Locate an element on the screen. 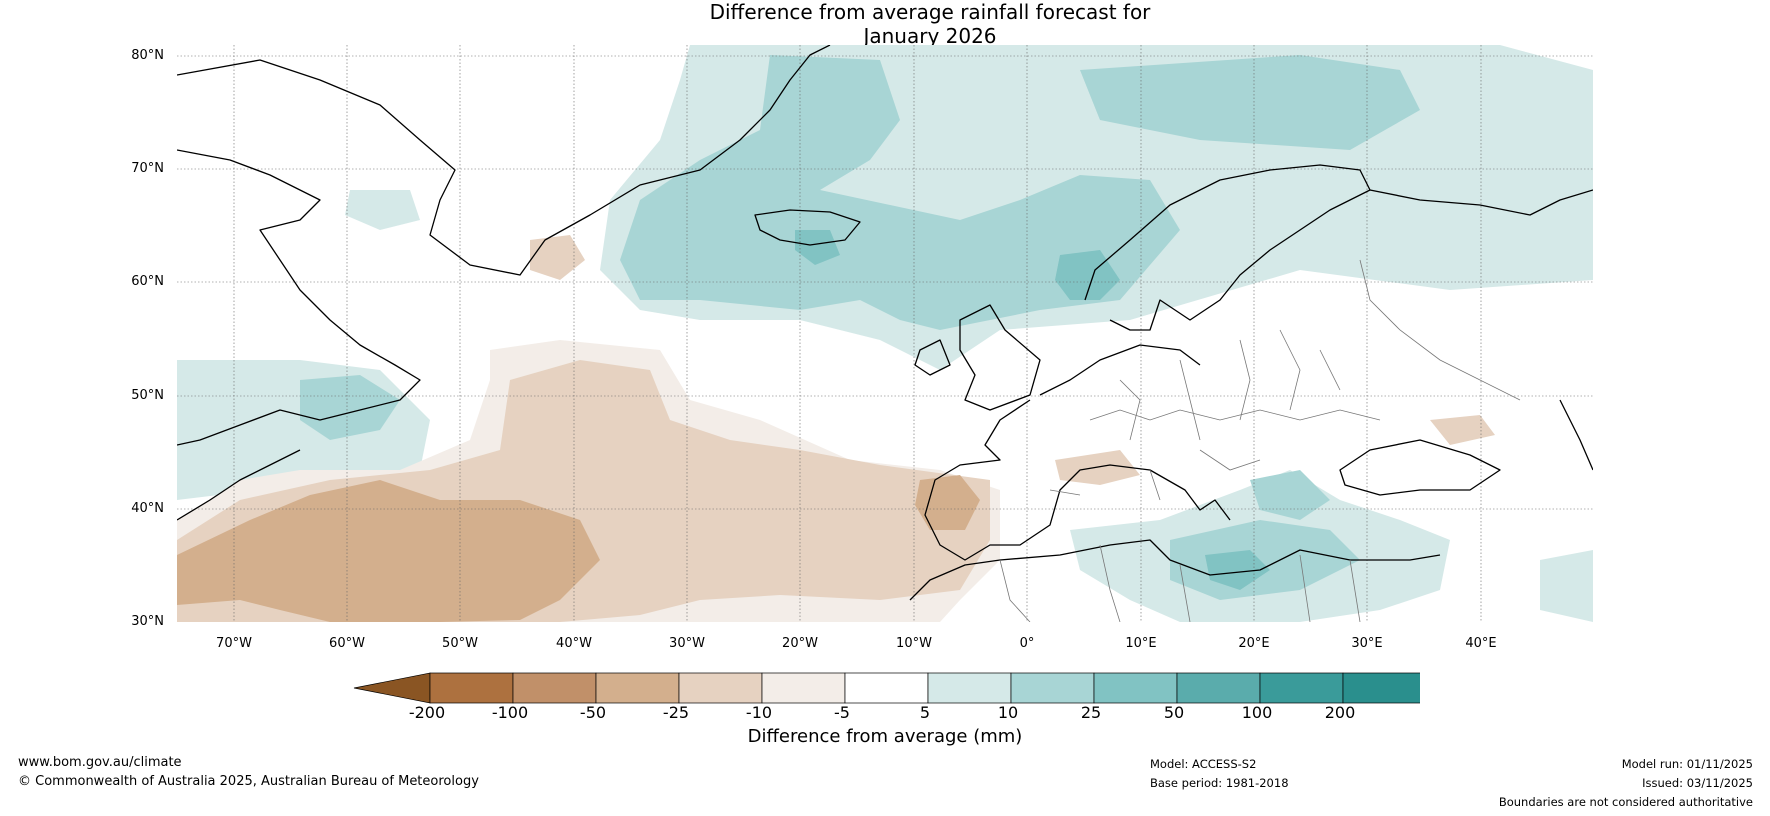  colorbar-tick: -10 is located at coordinates (759, 712).